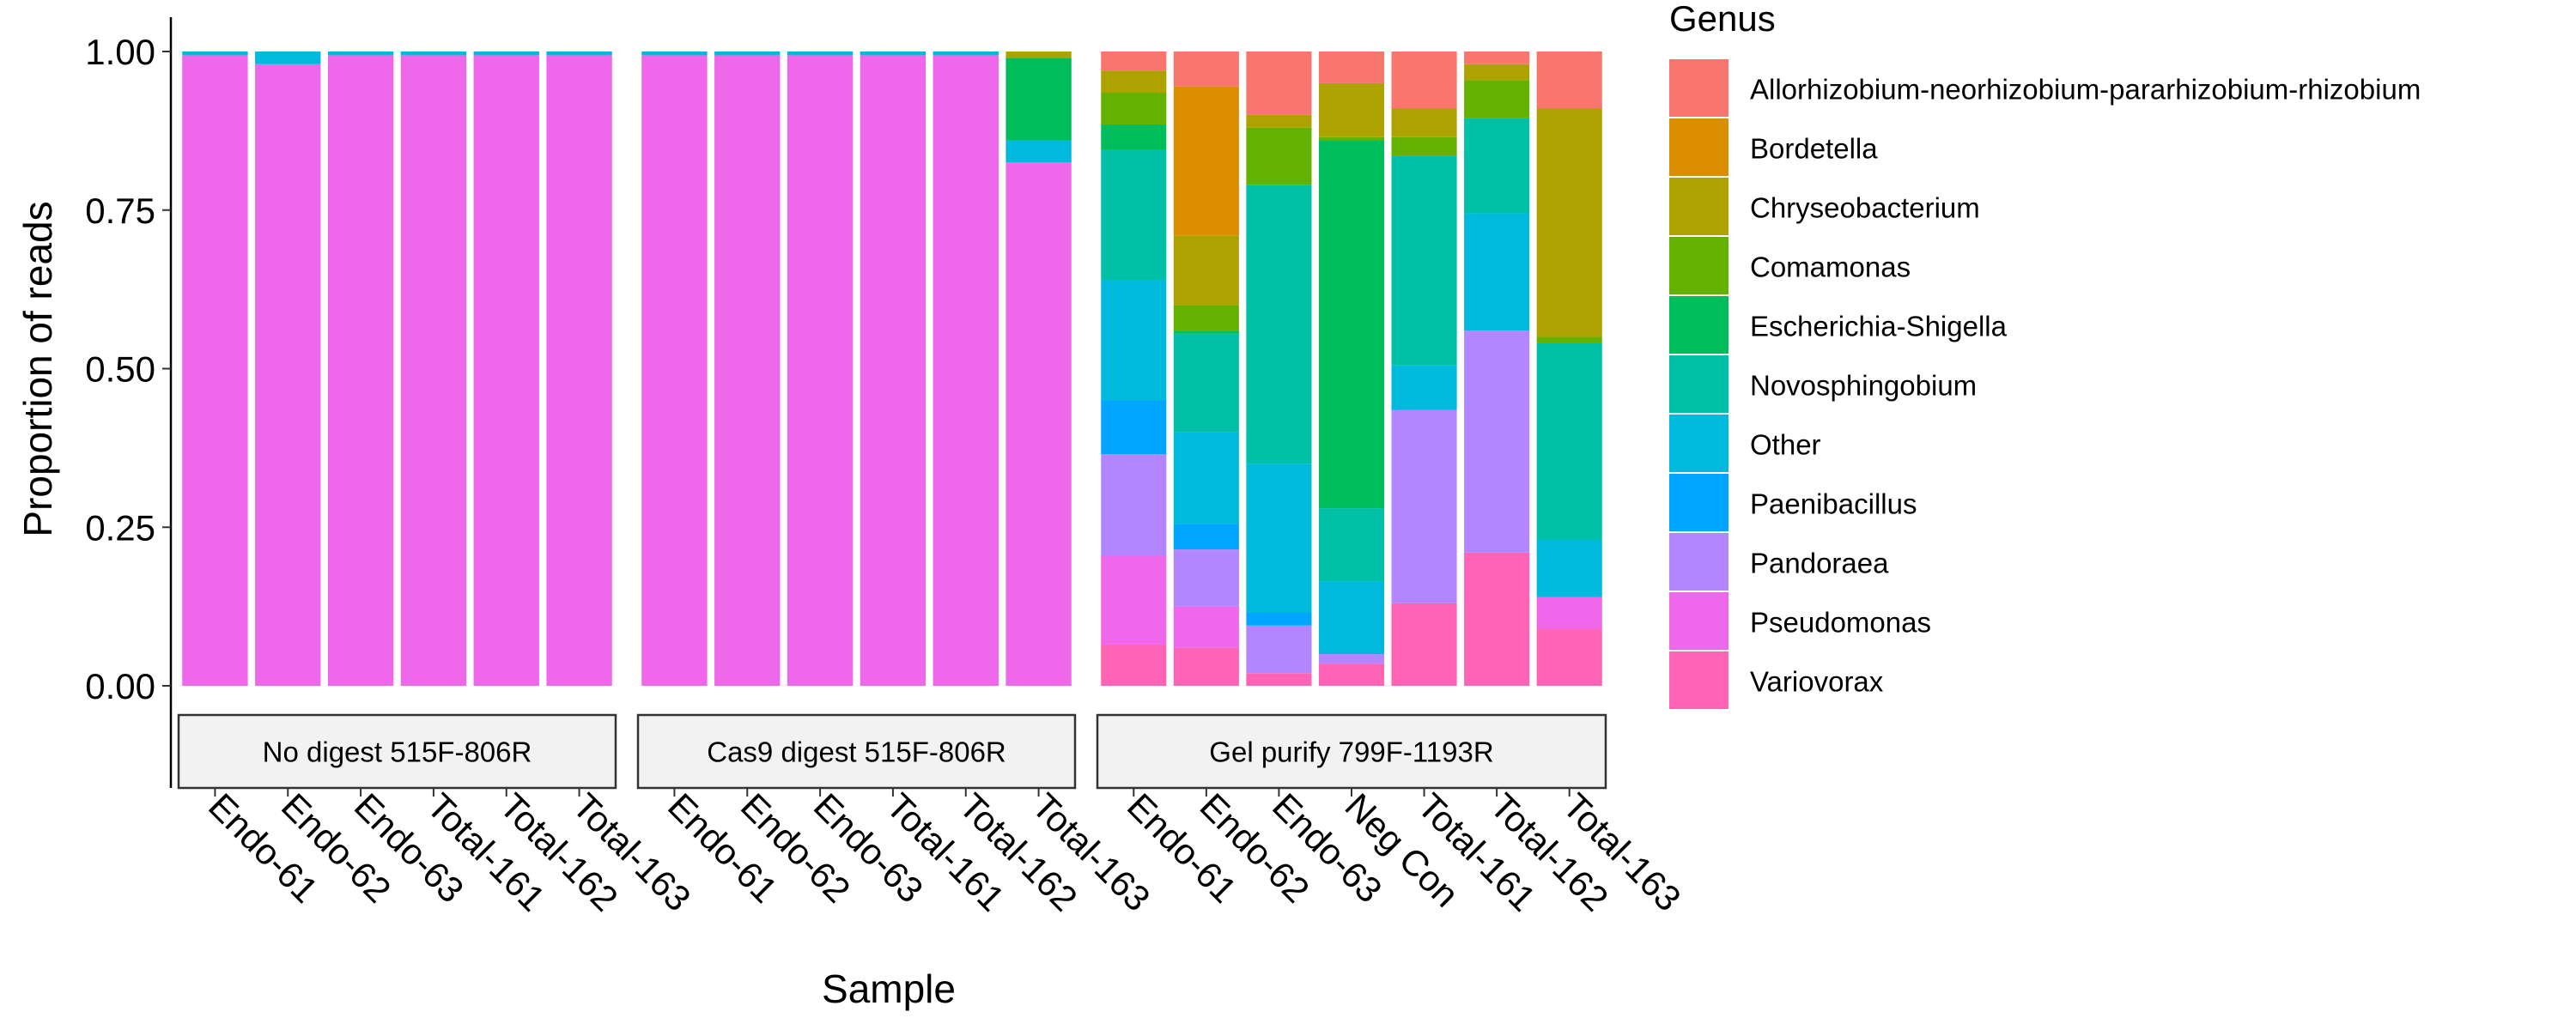 The image size is (2576, 1030). Describe the element at coordinates (129, 402) in the screenshot. I see `y-axis: 0.00 0.25 0.50 0.75 1.00` at that location.